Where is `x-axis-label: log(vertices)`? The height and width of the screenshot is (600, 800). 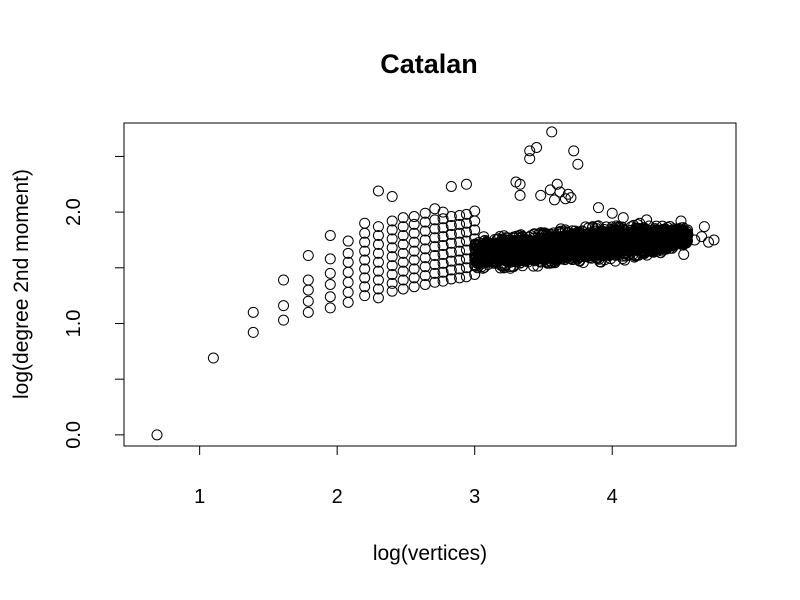 x-axis-label: log(vertices) is located at coordinates (430, 553).